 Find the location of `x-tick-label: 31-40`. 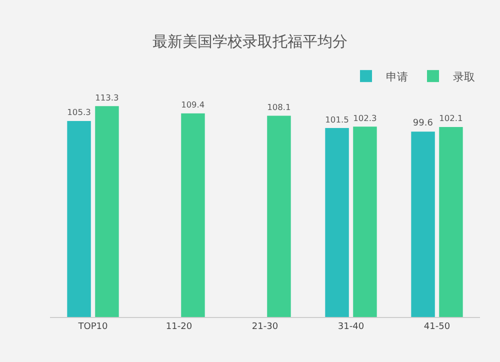

x-tick-label: 31-40 is located at coordinates (351, 327).